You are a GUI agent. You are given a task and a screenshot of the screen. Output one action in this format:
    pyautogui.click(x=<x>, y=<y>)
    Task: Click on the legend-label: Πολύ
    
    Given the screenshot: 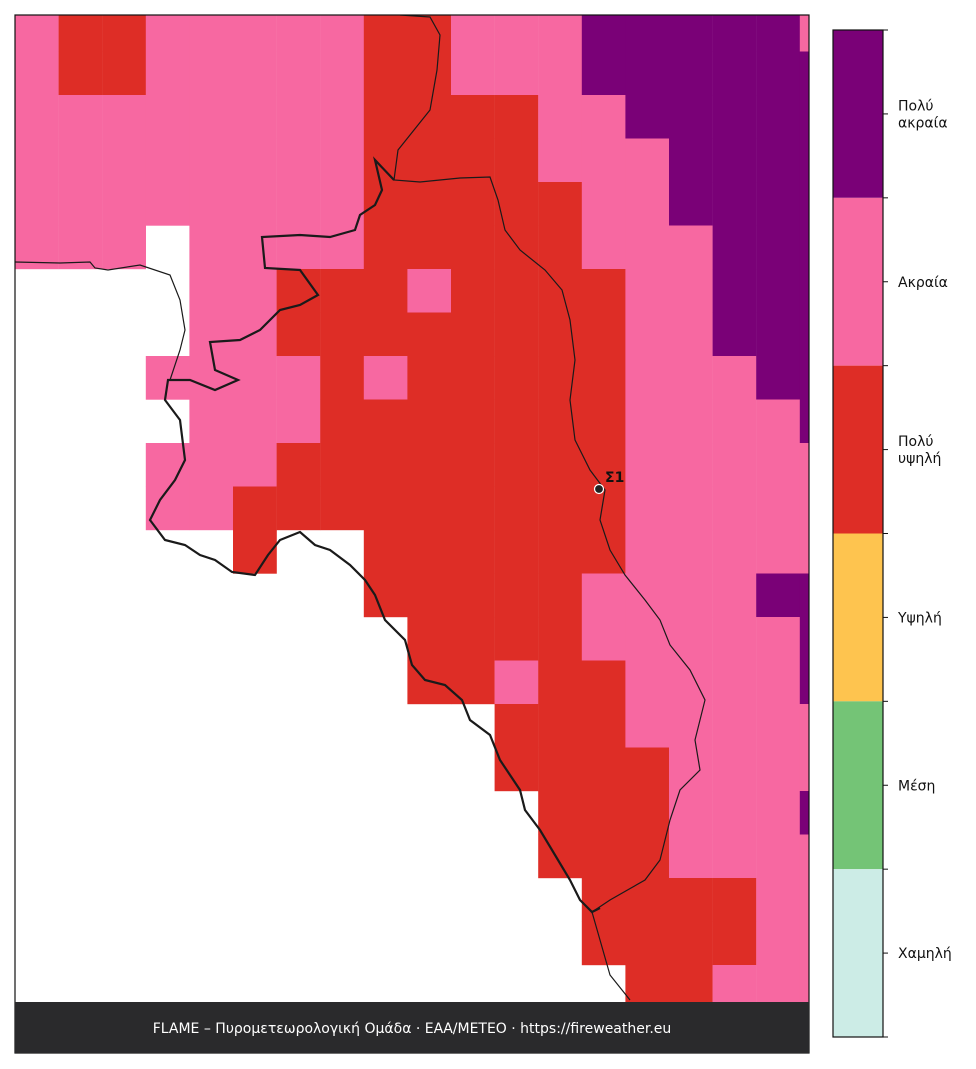 What is the action you would take?
    pyautogui.click(x=915, y=106)
    